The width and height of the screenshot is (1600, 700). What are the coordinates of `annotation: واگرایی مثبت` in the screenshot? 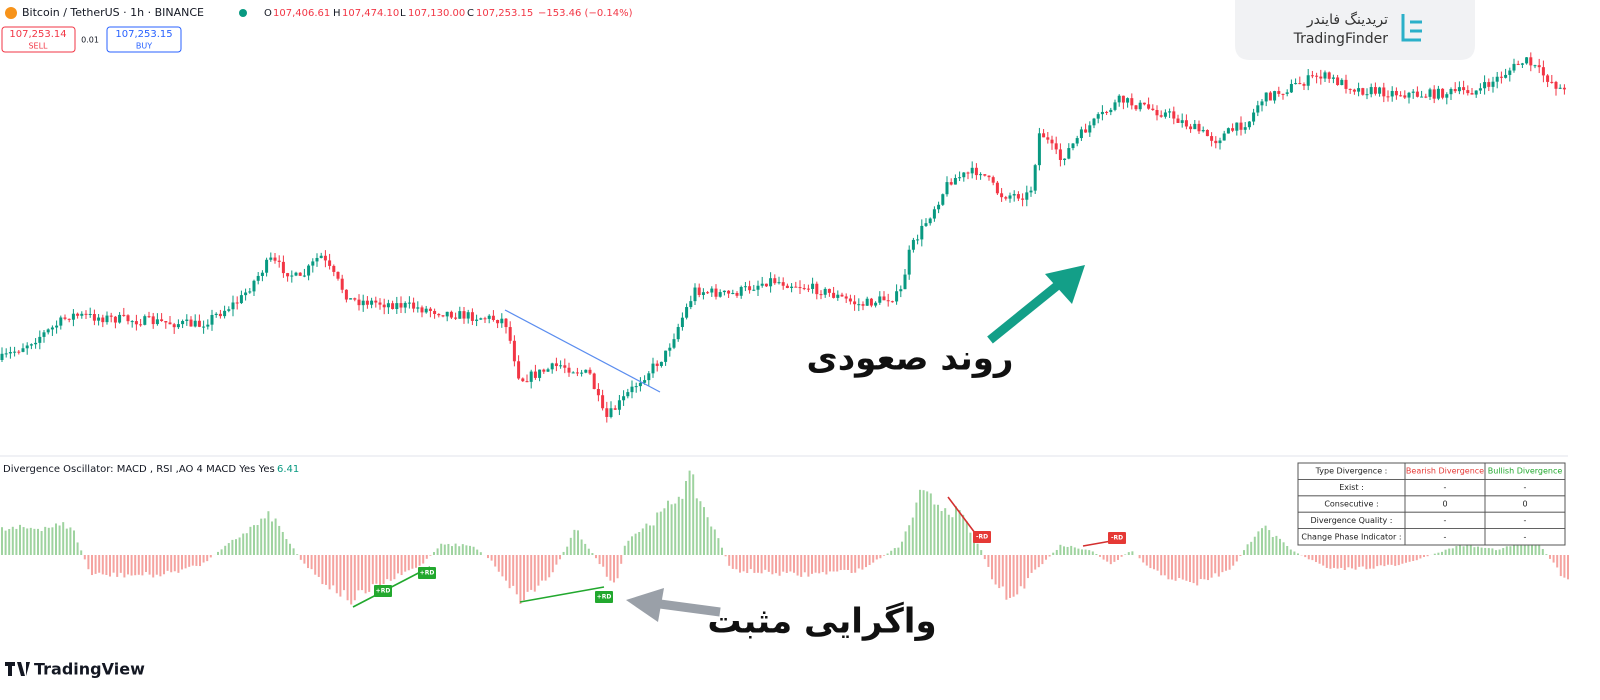 It's located at (821, 622).